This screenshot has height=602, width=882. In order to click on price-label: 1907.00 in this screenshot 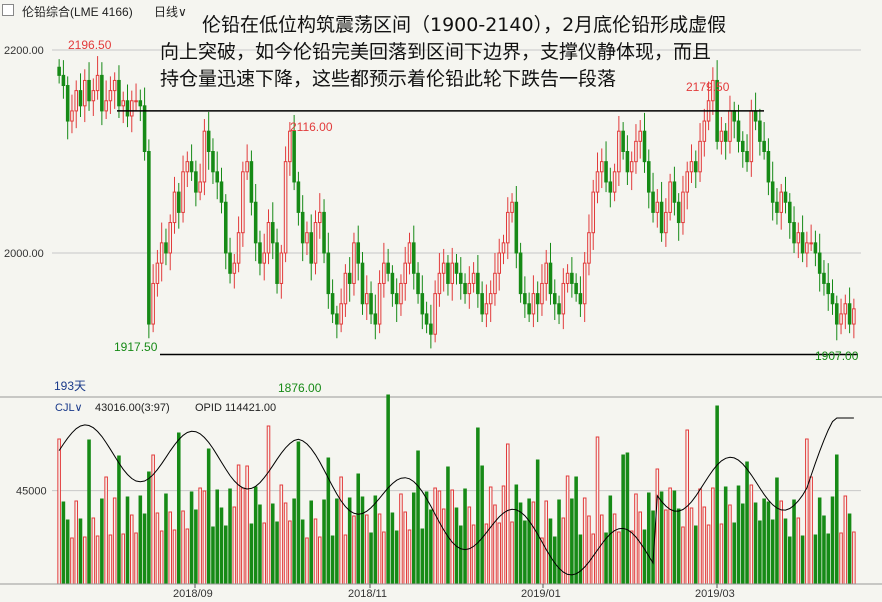, I will do `click(837, 356)`.